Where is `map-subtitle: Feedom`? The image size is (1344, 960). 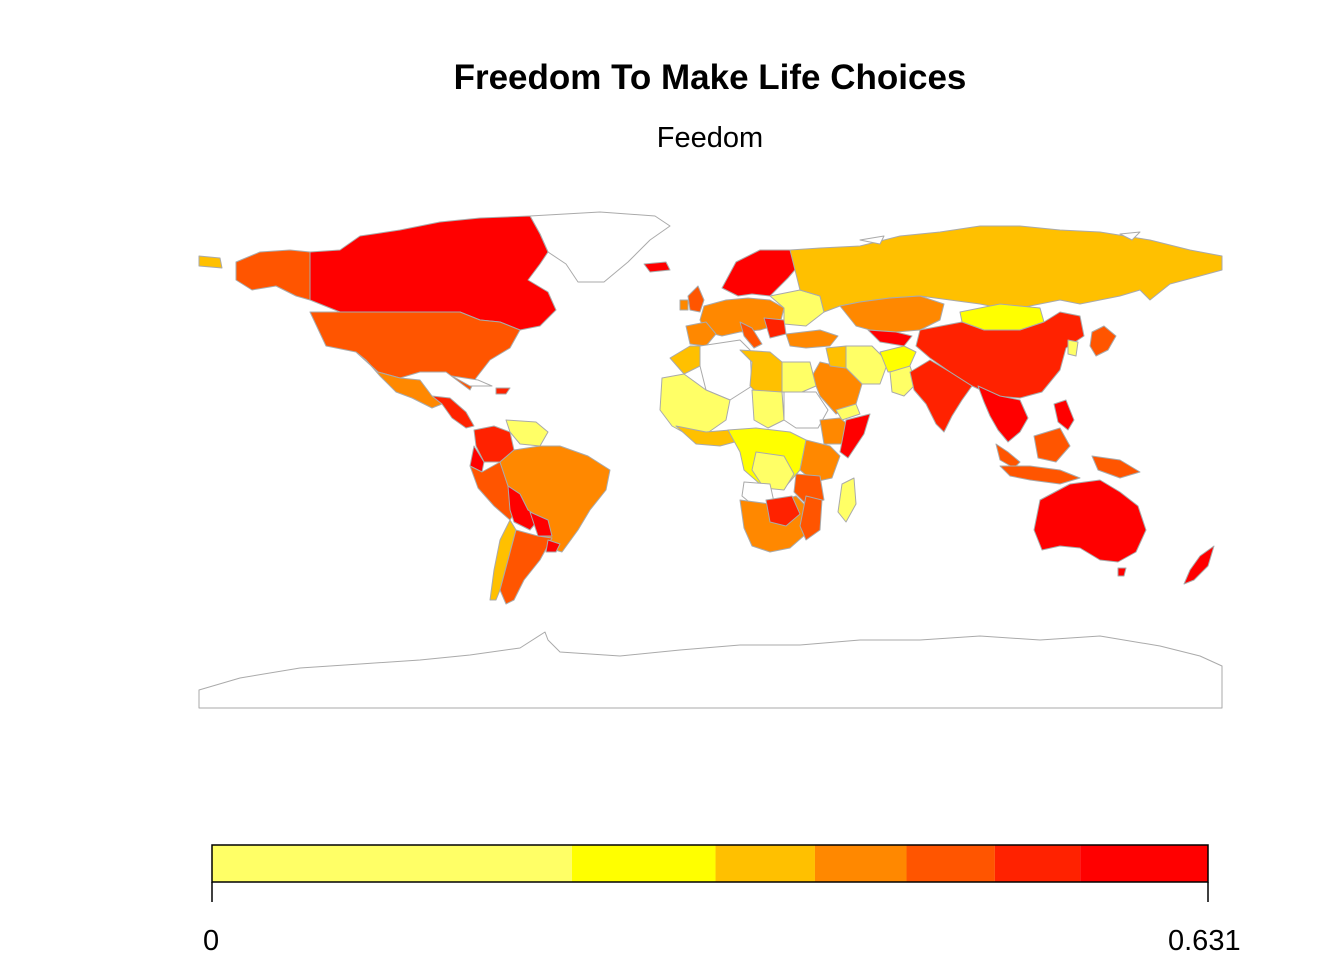
map-subtitle: Feedom is located at coordinates (710, 138).